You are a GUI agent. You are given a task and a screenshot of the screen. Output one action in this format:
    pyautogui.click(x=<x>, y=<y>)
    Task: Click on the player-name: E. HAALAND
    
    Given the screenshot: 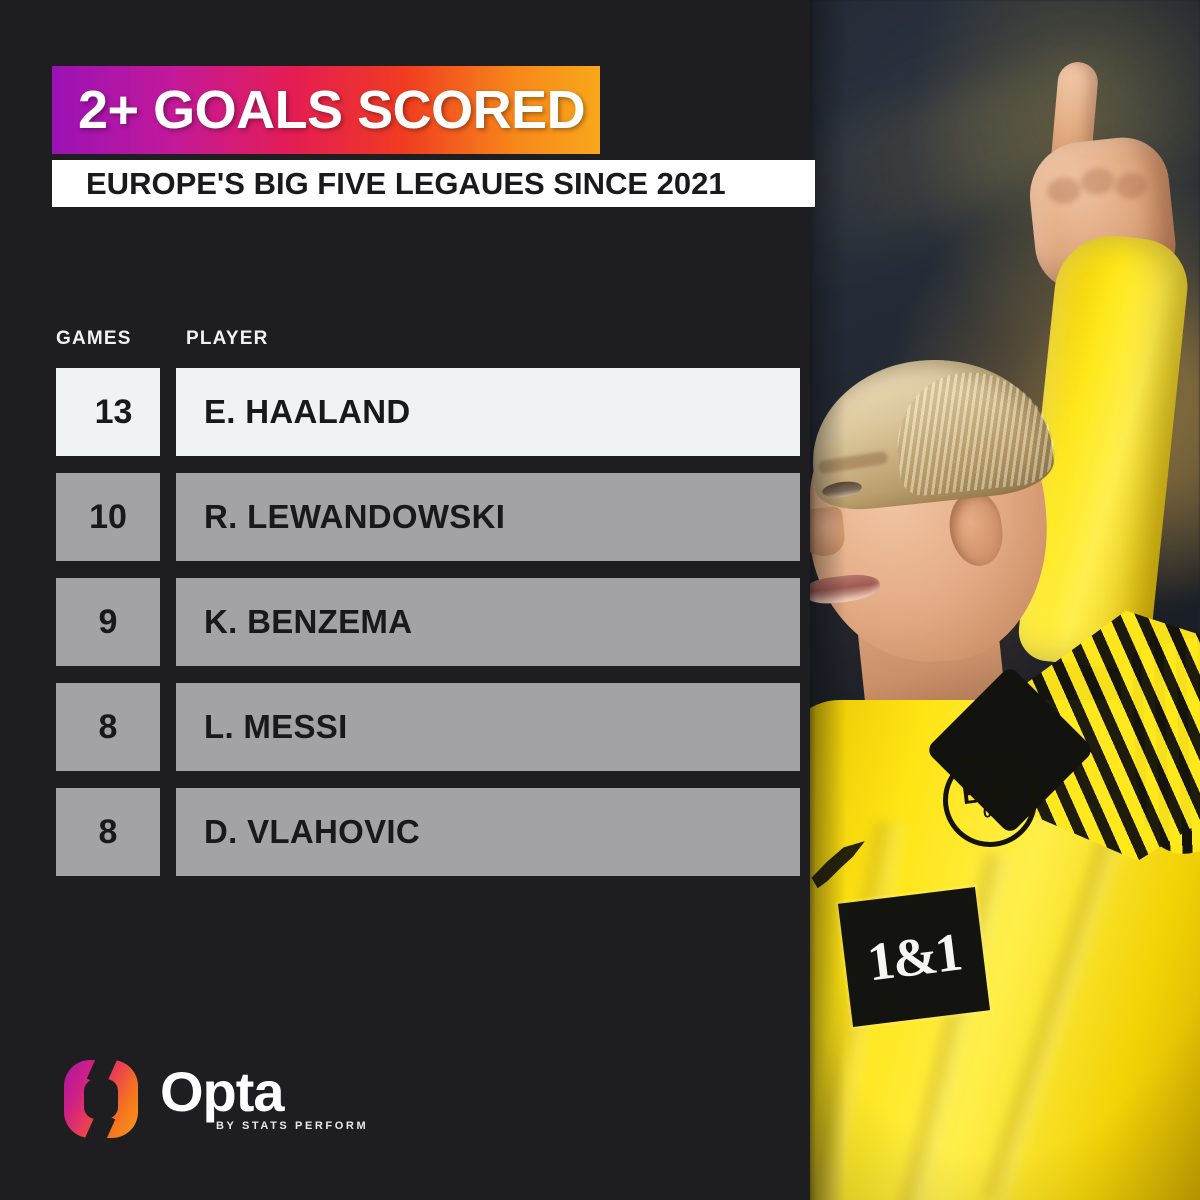 What is the action you would take?
    pyautogui.click(x=488, y=412)
    